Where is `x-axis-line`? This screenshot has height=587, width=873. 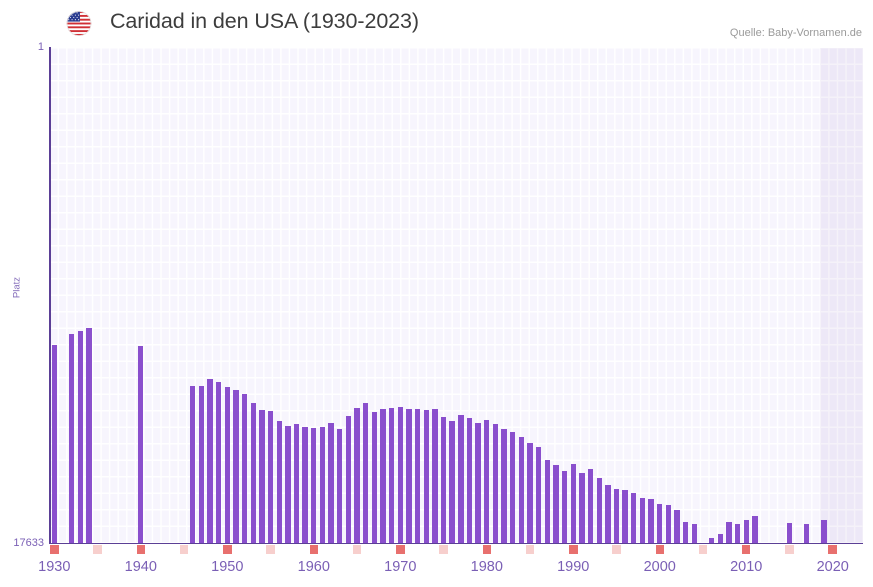 x-axis-line is located at coordinates (456, 543).